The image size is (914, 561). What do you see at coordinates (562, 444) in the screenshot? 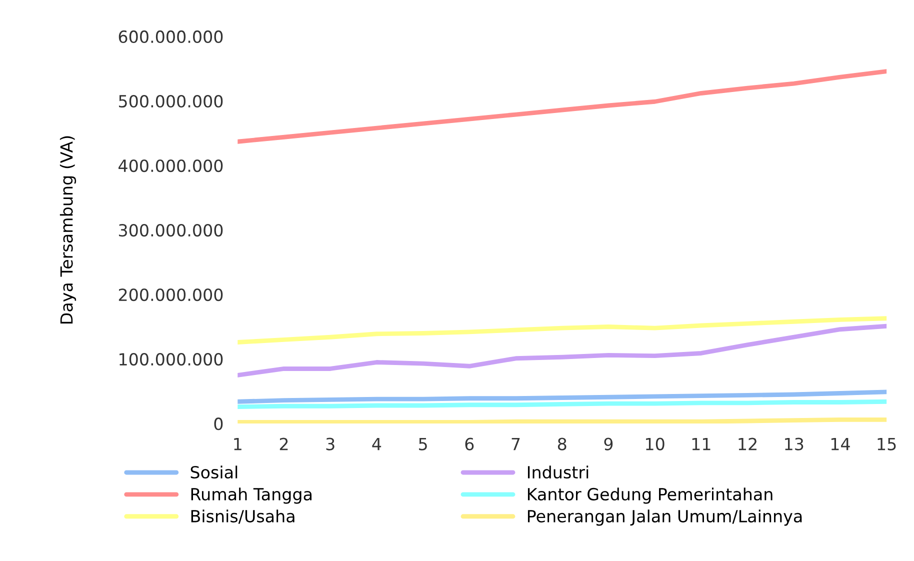
I see `x-tick-label: 8` at bounding box center [562, 444].